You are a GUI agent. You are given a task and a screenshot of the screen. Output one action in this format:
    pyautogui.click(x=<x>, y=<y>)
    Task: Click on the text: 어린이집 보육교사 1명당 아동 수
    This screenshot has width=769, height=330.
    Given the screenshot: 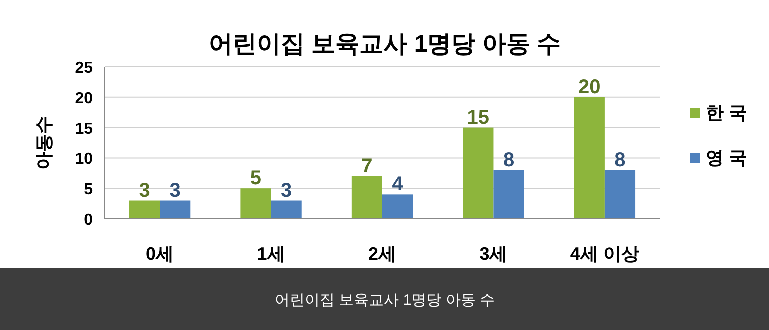 What is the action you would take?
    pyautogui.click(x=385, y=300)
    